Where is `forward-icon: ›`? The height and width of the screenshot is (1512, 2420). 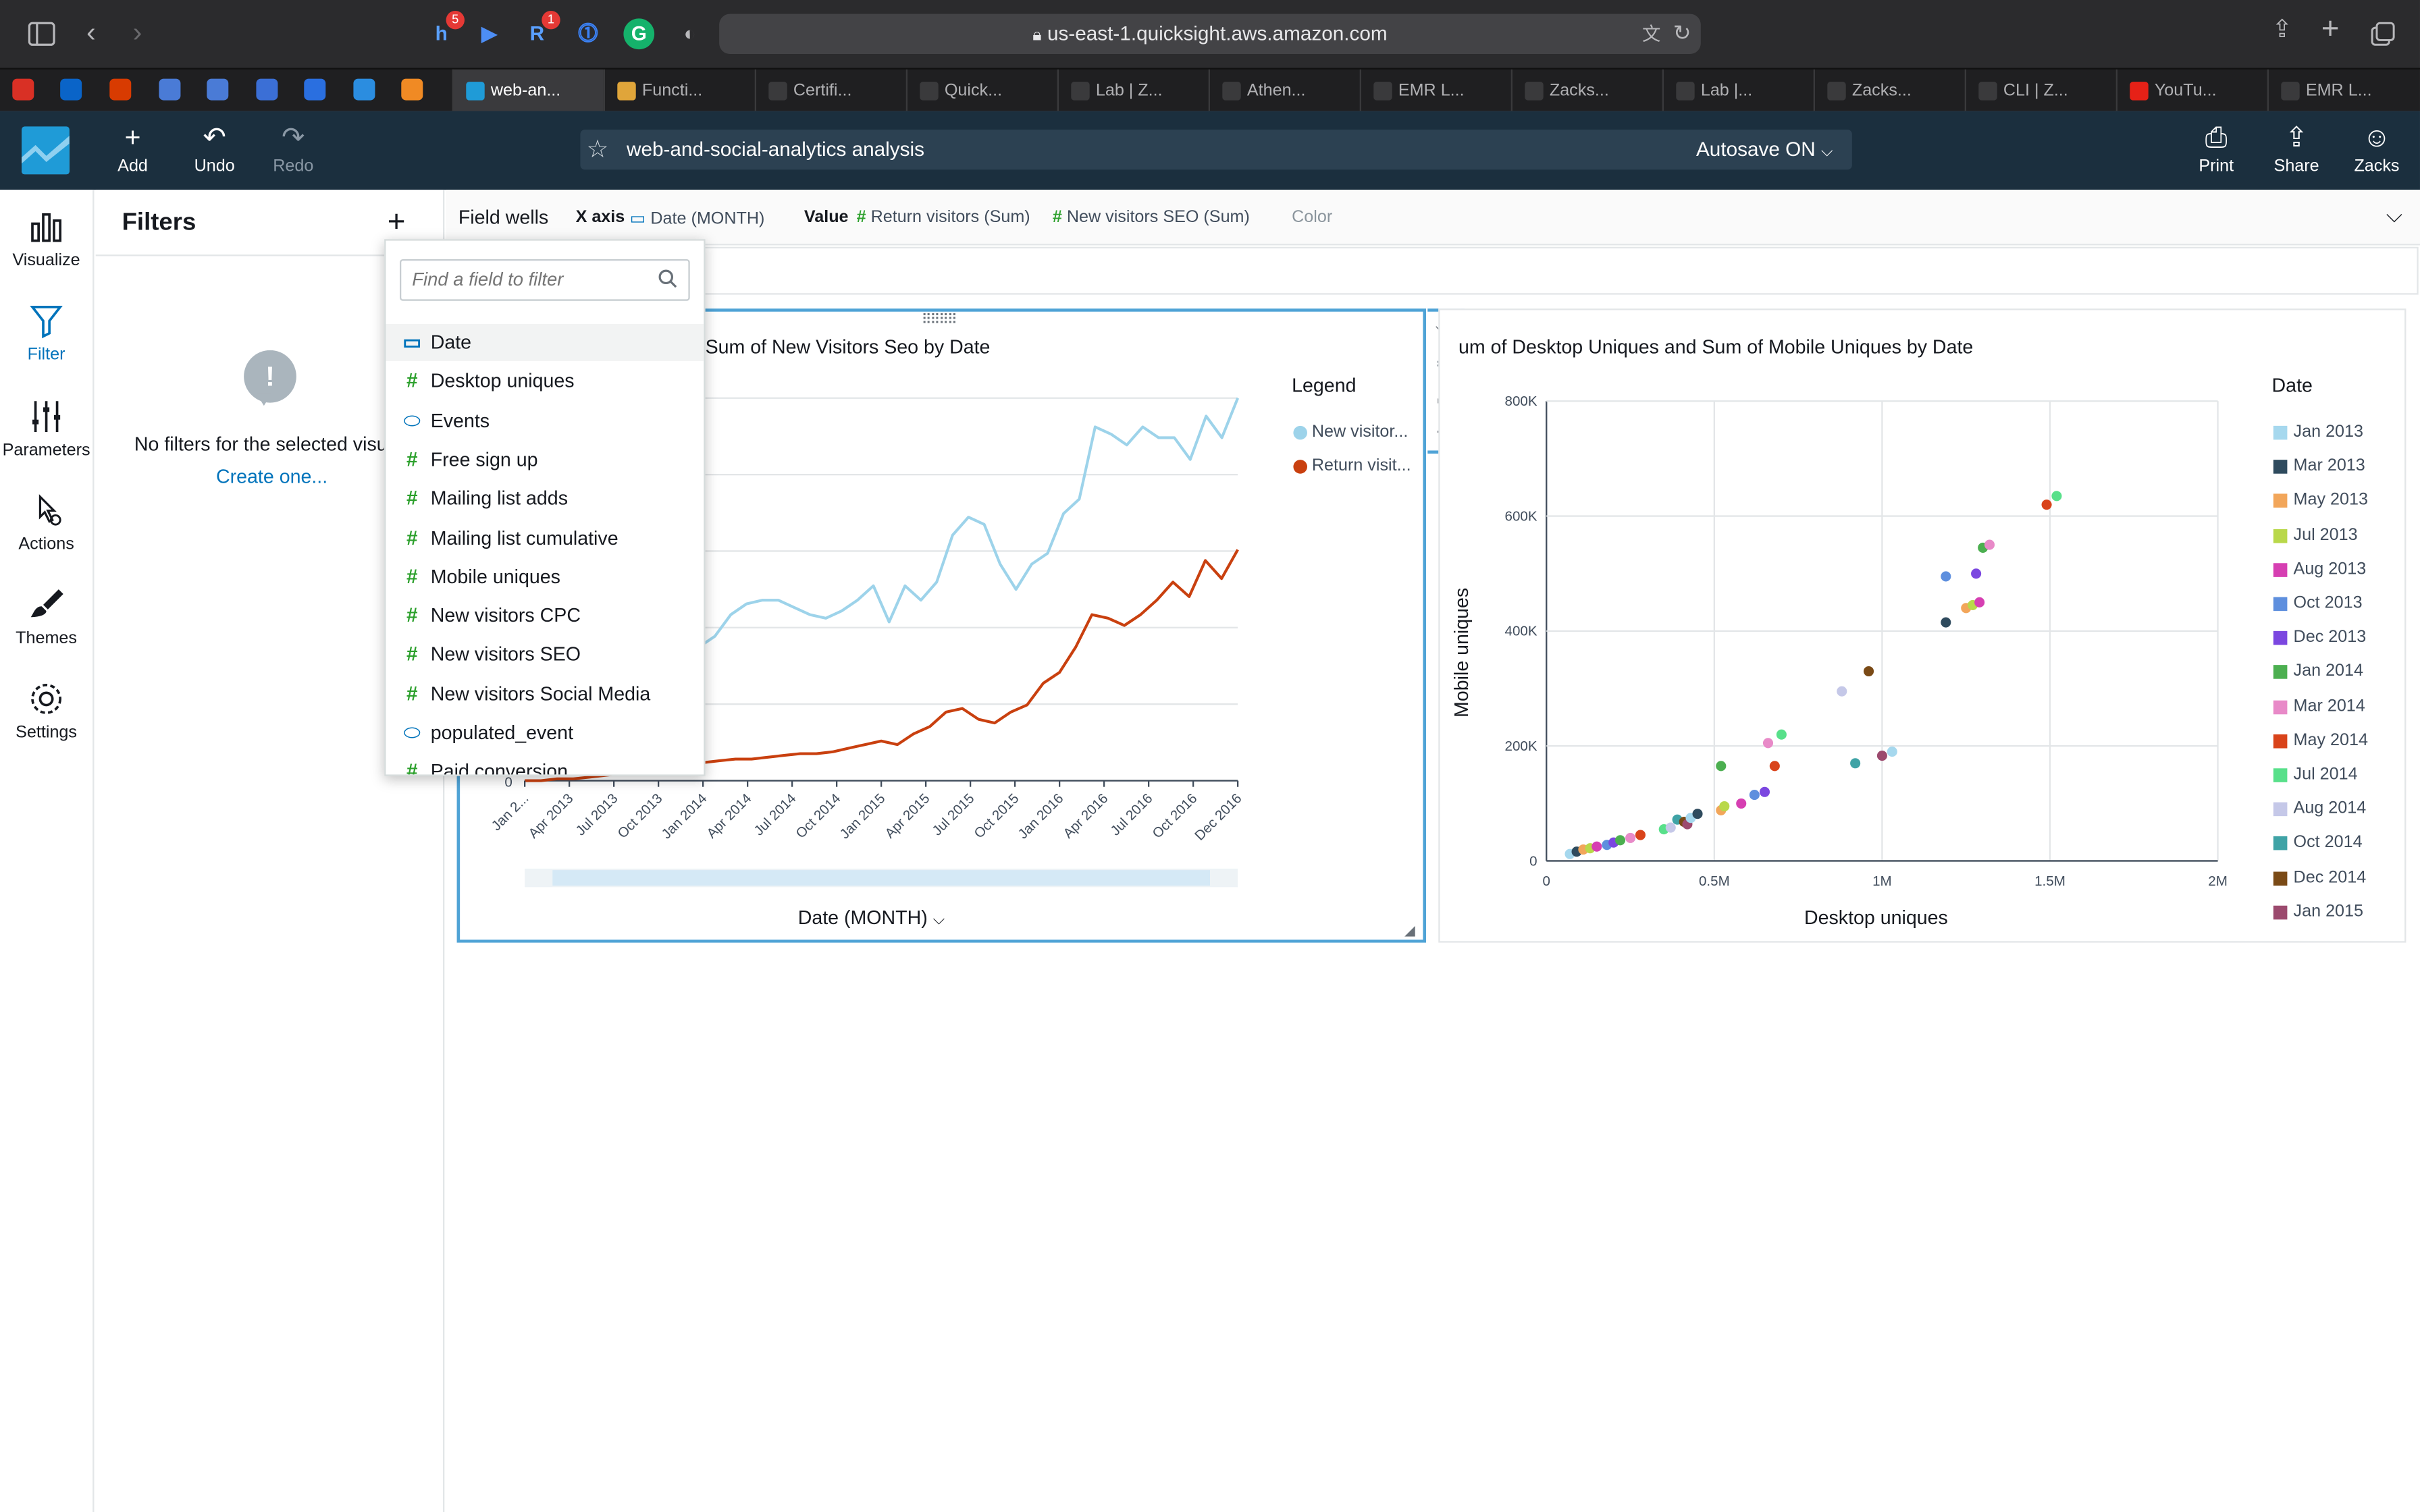 forward-icon: › is located at coordinates (137, 32).